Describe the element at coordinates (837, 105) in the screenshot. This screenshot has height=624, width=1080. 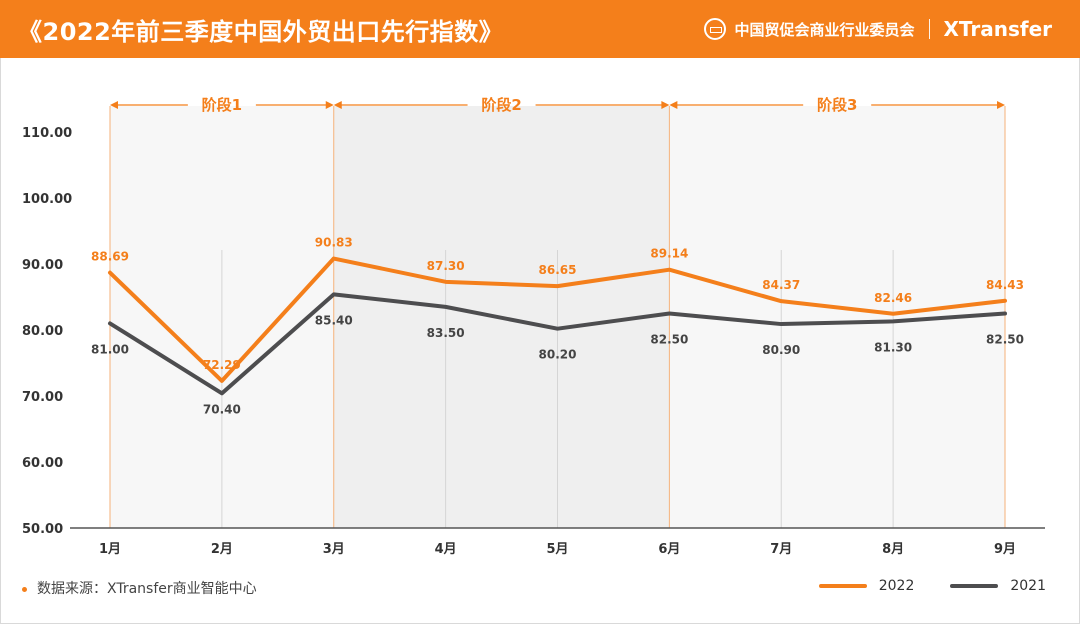
I see `stage-label-3: 阶段3` at that location.